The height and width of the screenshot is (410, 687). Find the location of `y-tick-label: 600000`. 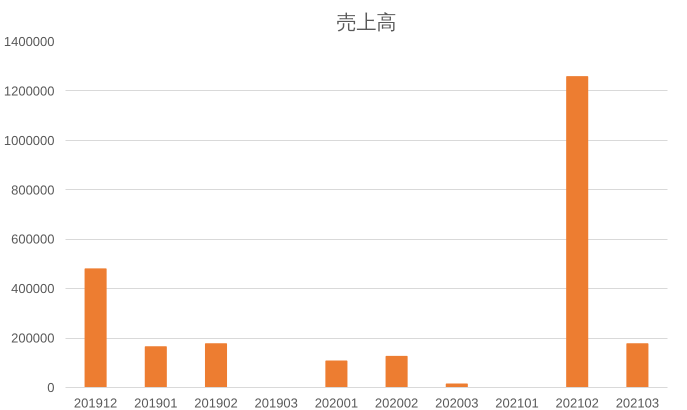

y-tick-label: 600000 is located at coordinates (33, 239).